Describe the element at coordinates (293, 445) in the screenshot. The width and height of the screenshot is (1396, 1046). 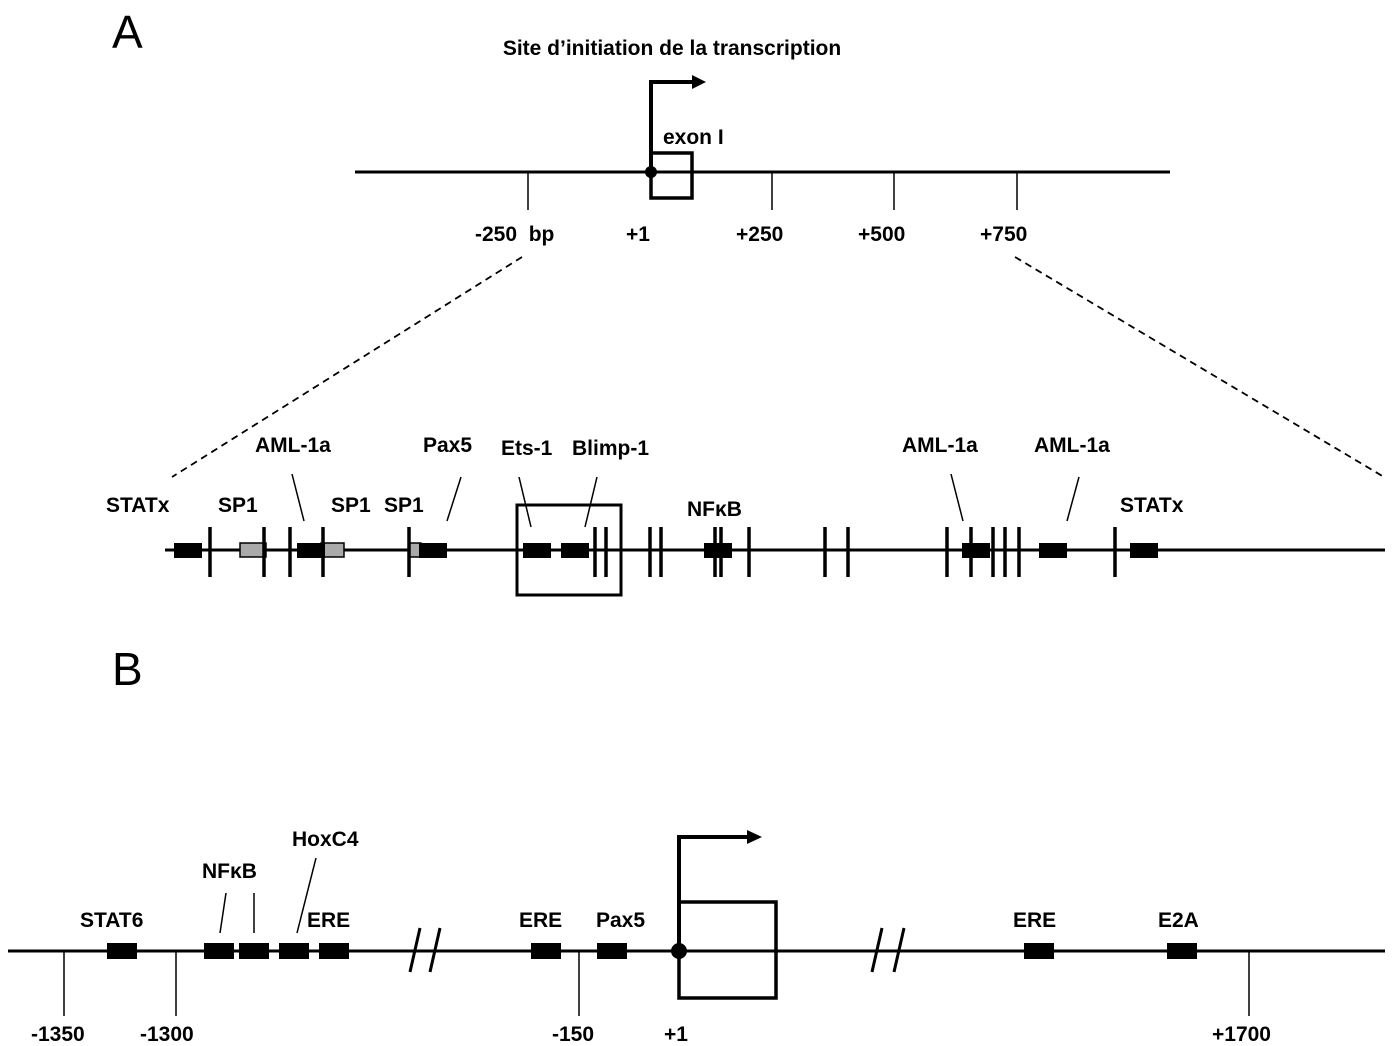
I see `site-aml-a: AML-1a` at that location.